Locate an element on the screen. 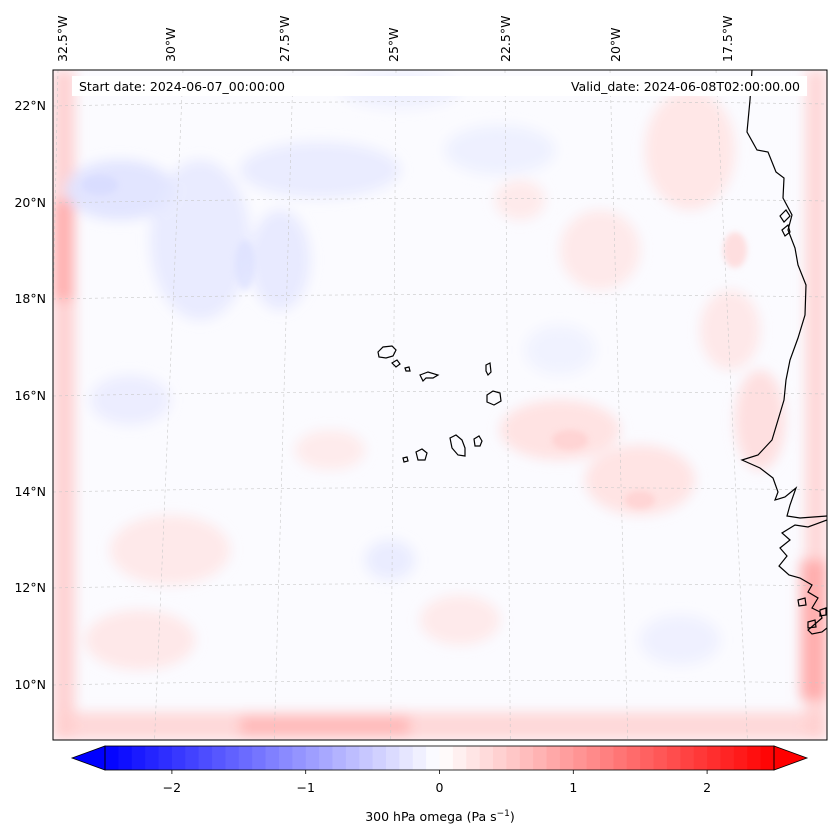 Image resolution: width=837 pixels, height=839 pixels. colorbar-tick-label: −1 is located at coordinates (305, 787).